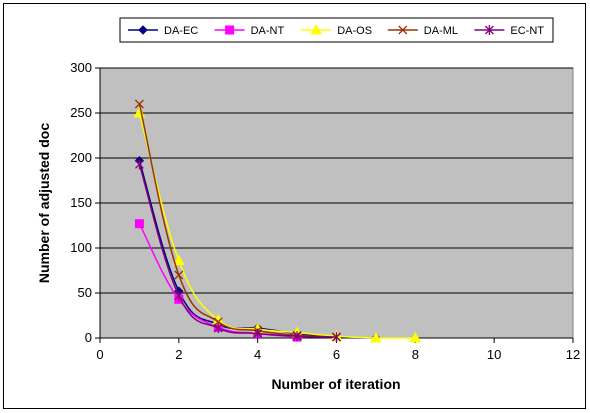 The width and height of the screenshot is (590, 413). What do you see at coordinates (527, 31) in the screenshot?
I see `legend-label: EC-NT` at bounding box center [527, 31].